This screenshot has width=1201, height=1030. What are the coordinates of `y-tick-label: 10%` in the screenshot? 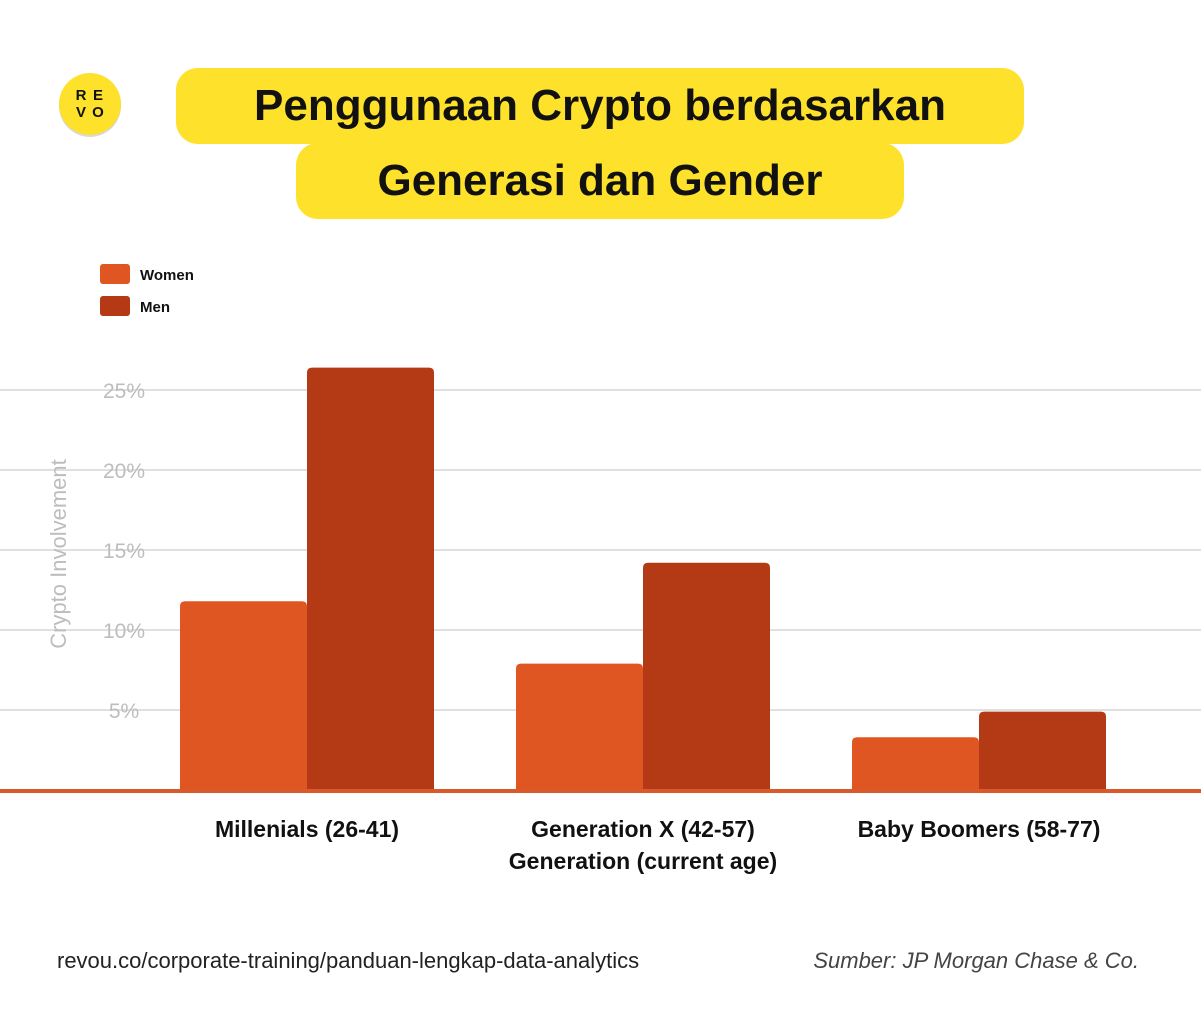 It's located at (124, 631).